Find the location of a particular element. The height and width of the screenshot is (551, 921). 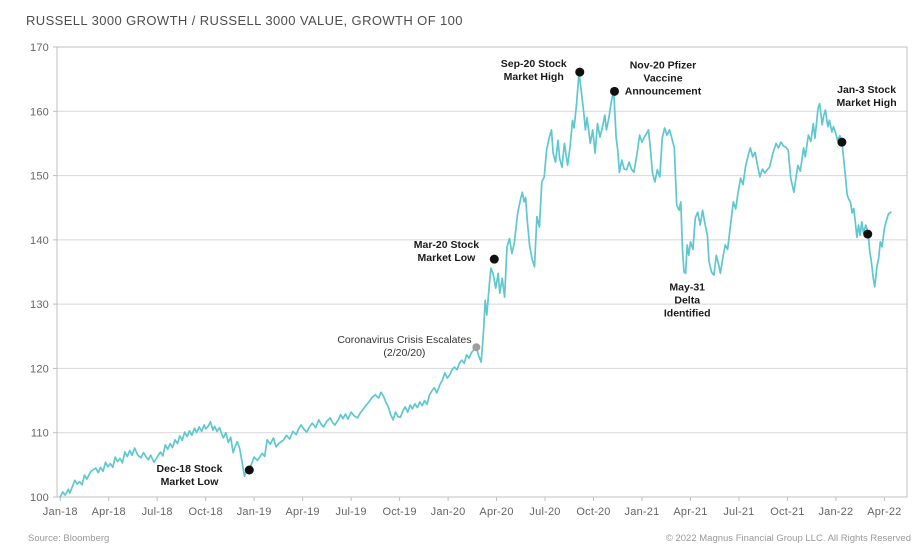

x-axis-tick-label: Apr-20 is located at coordinates (496, 512).